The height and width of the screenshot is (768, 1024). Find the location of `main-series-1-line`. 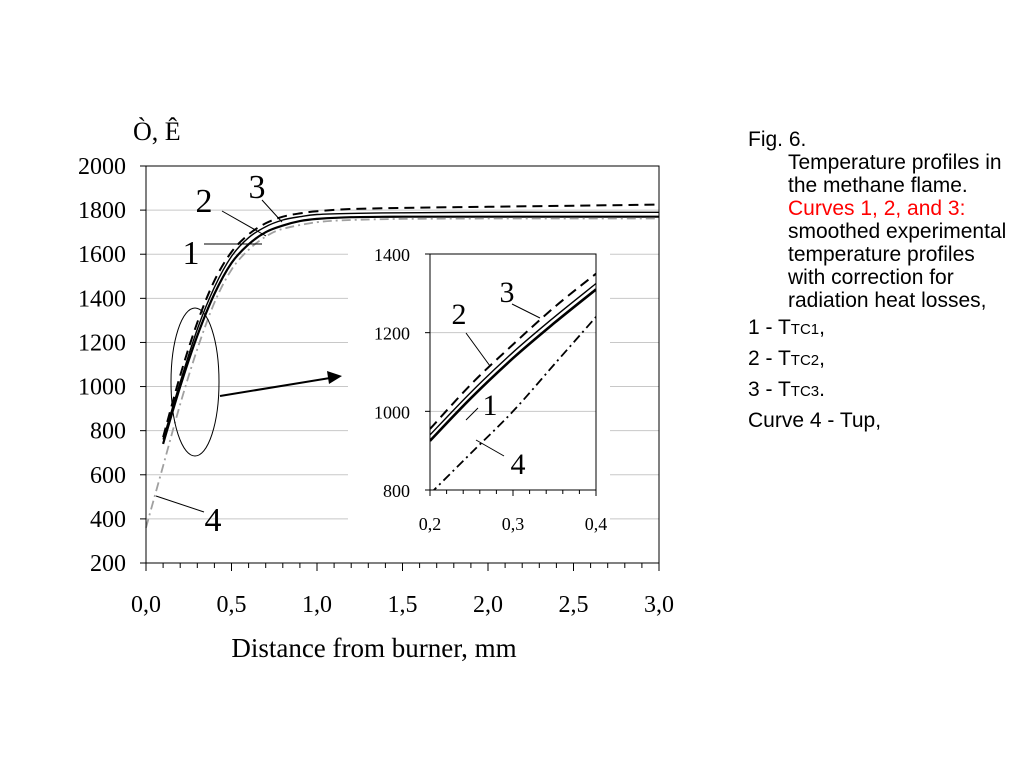

main-series-1-line is located at coordinates (410, 330).